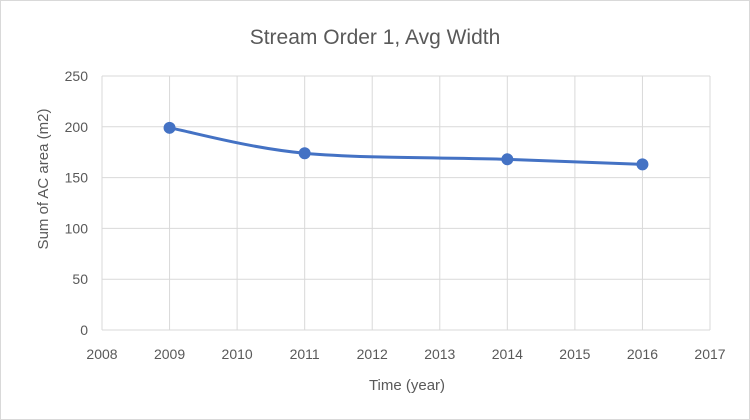  I want to click on y-tick-label: 150, so click(77, 178).